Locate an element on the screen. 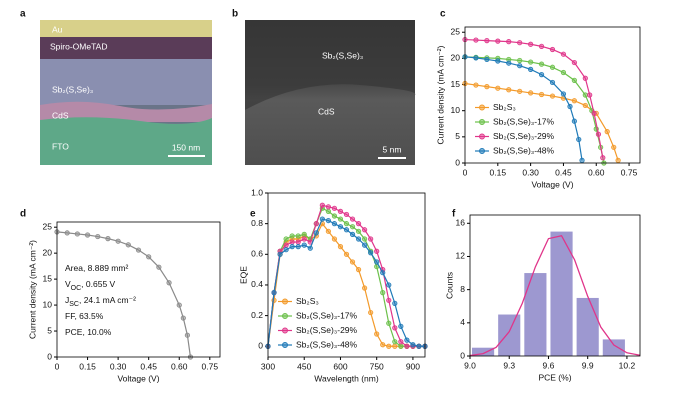 The image size is (682, 401). x-tick-label: 300 is located at coordinates (268, 366).